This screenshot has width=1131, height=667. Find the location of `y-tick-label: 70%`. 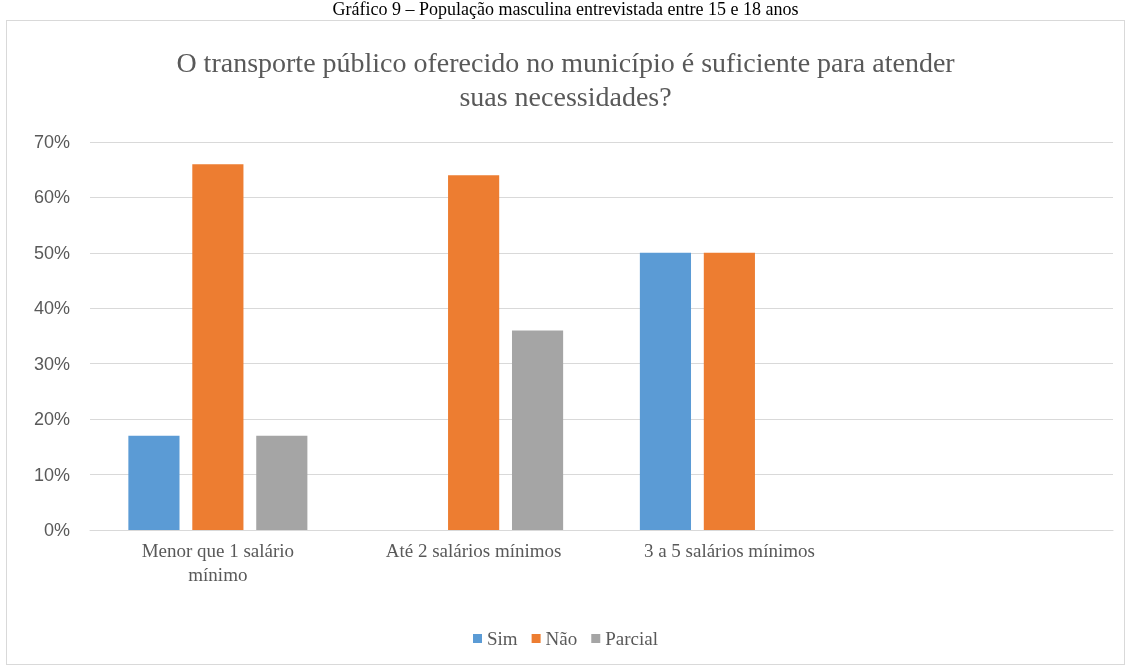

y-tick-label: 70% is located at coordinates (51, 142).